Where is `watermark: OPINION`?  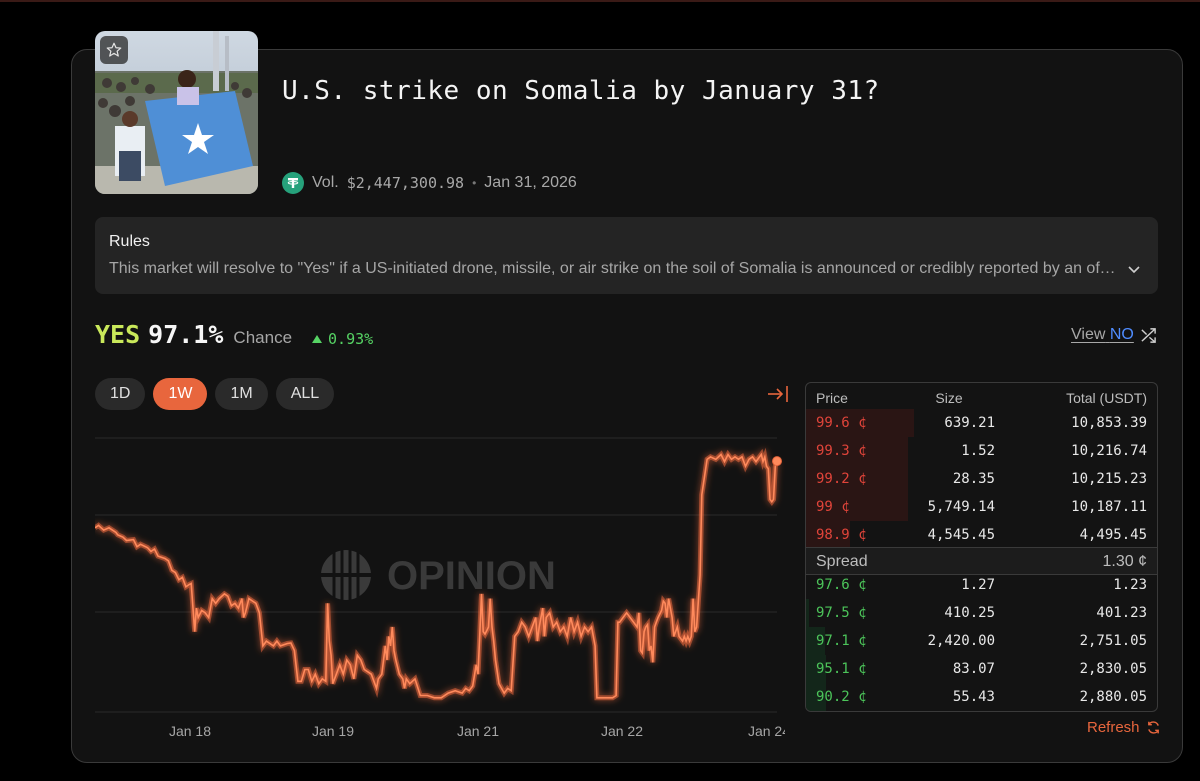
watermark: OPINION is located at coordinates (438, 575).